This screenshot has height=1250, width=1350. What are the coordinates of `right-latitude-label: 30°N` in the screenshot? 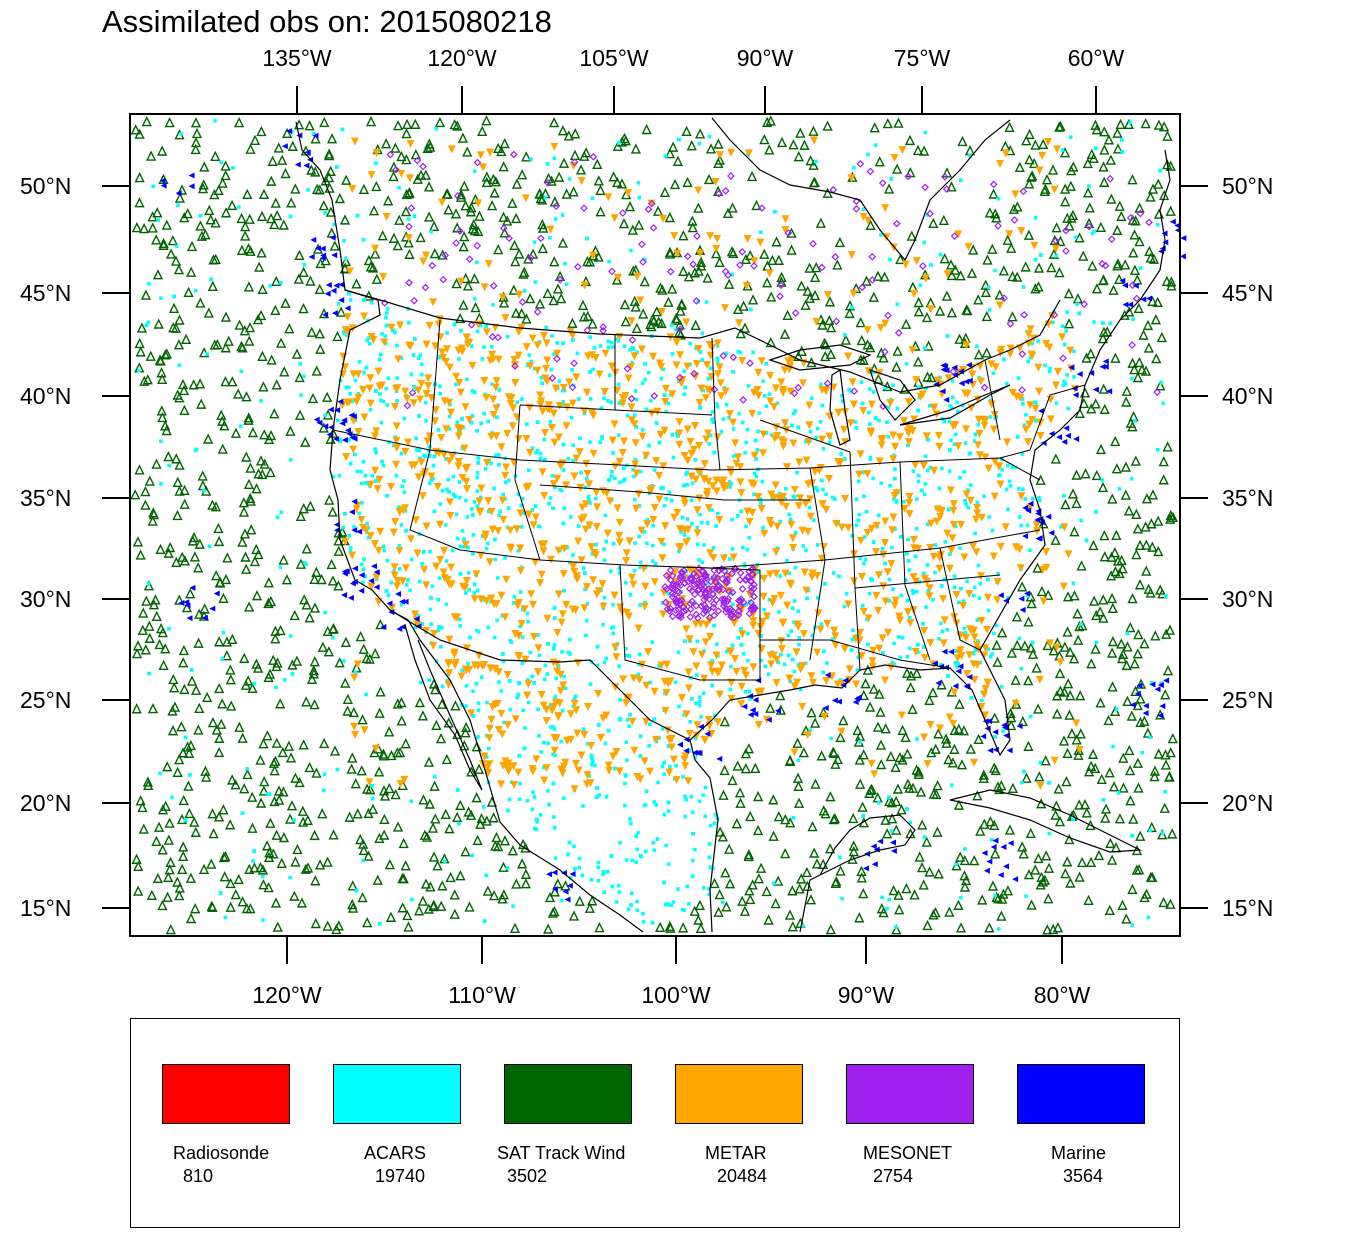 It's located at (1248, 599).